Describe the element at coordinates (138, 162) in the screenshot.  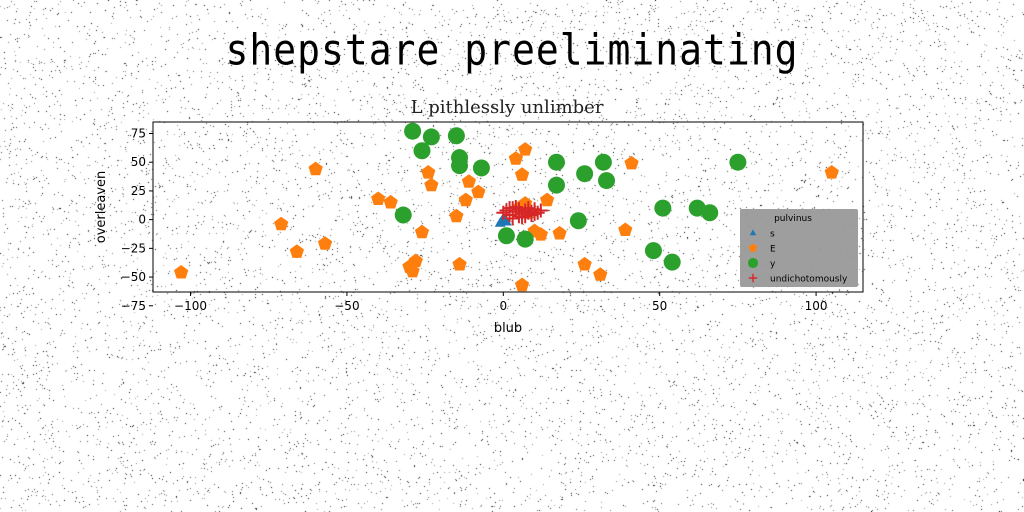
I see `y-tick-label: 50` at that location.